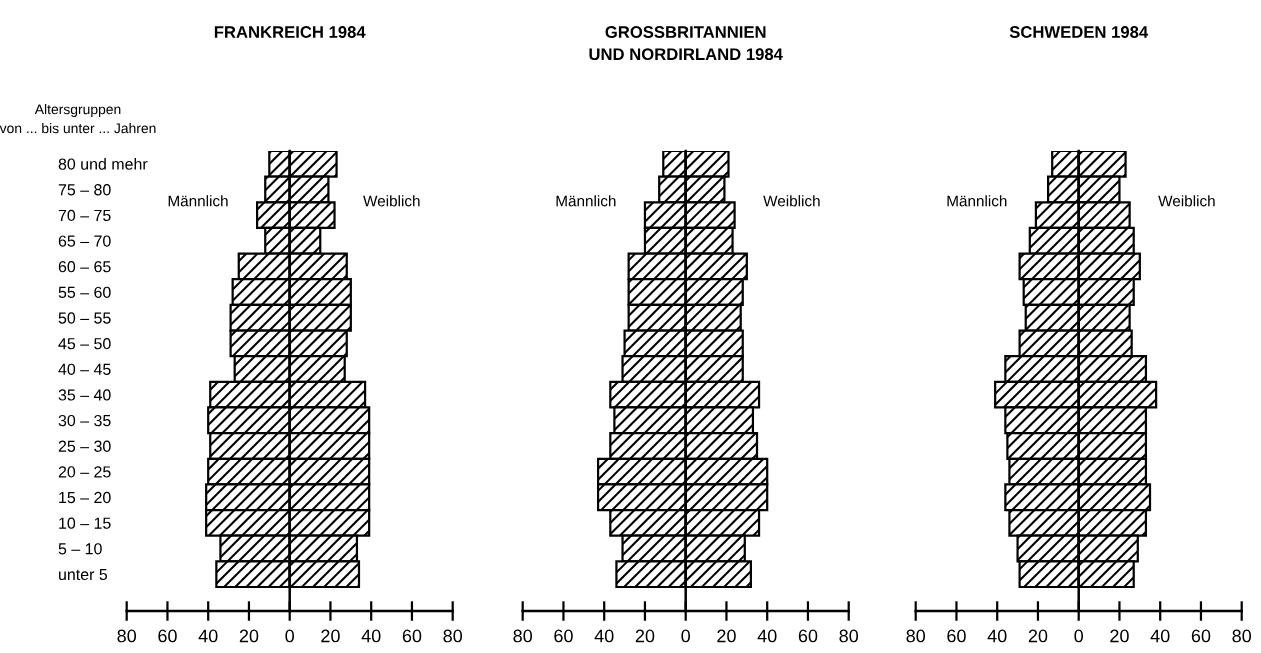  Describe the element at coordinates (83, 574) in the screenshot. I see `y-tick-label: unter 5` at that location.